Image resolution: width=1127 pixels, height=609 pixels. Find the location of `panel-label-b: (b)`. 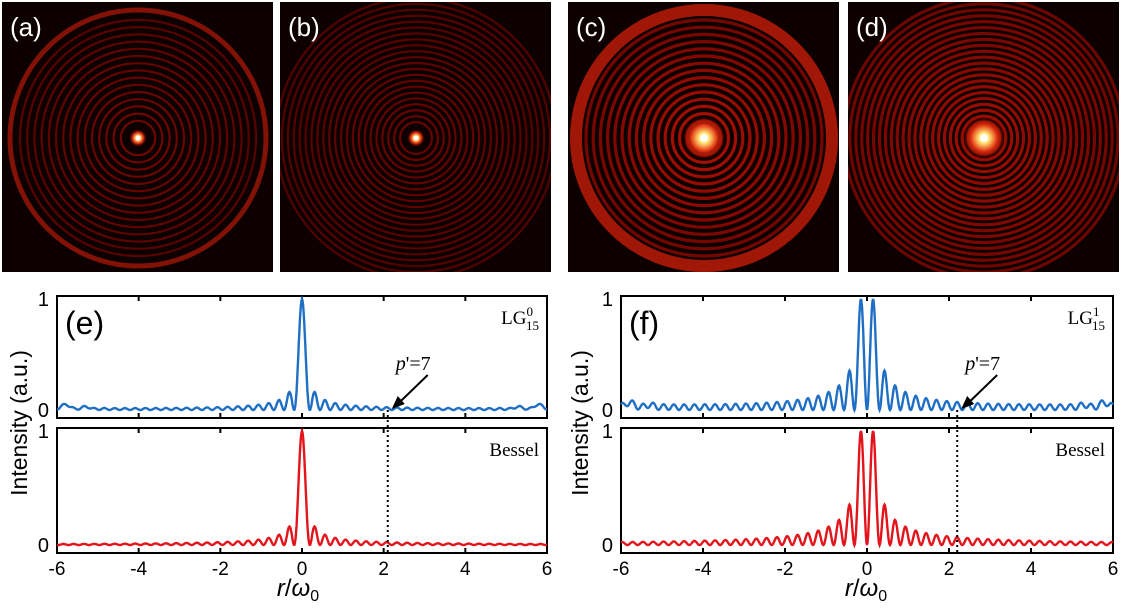

panel-label-b: (b) is located at coordinates (304, 27).